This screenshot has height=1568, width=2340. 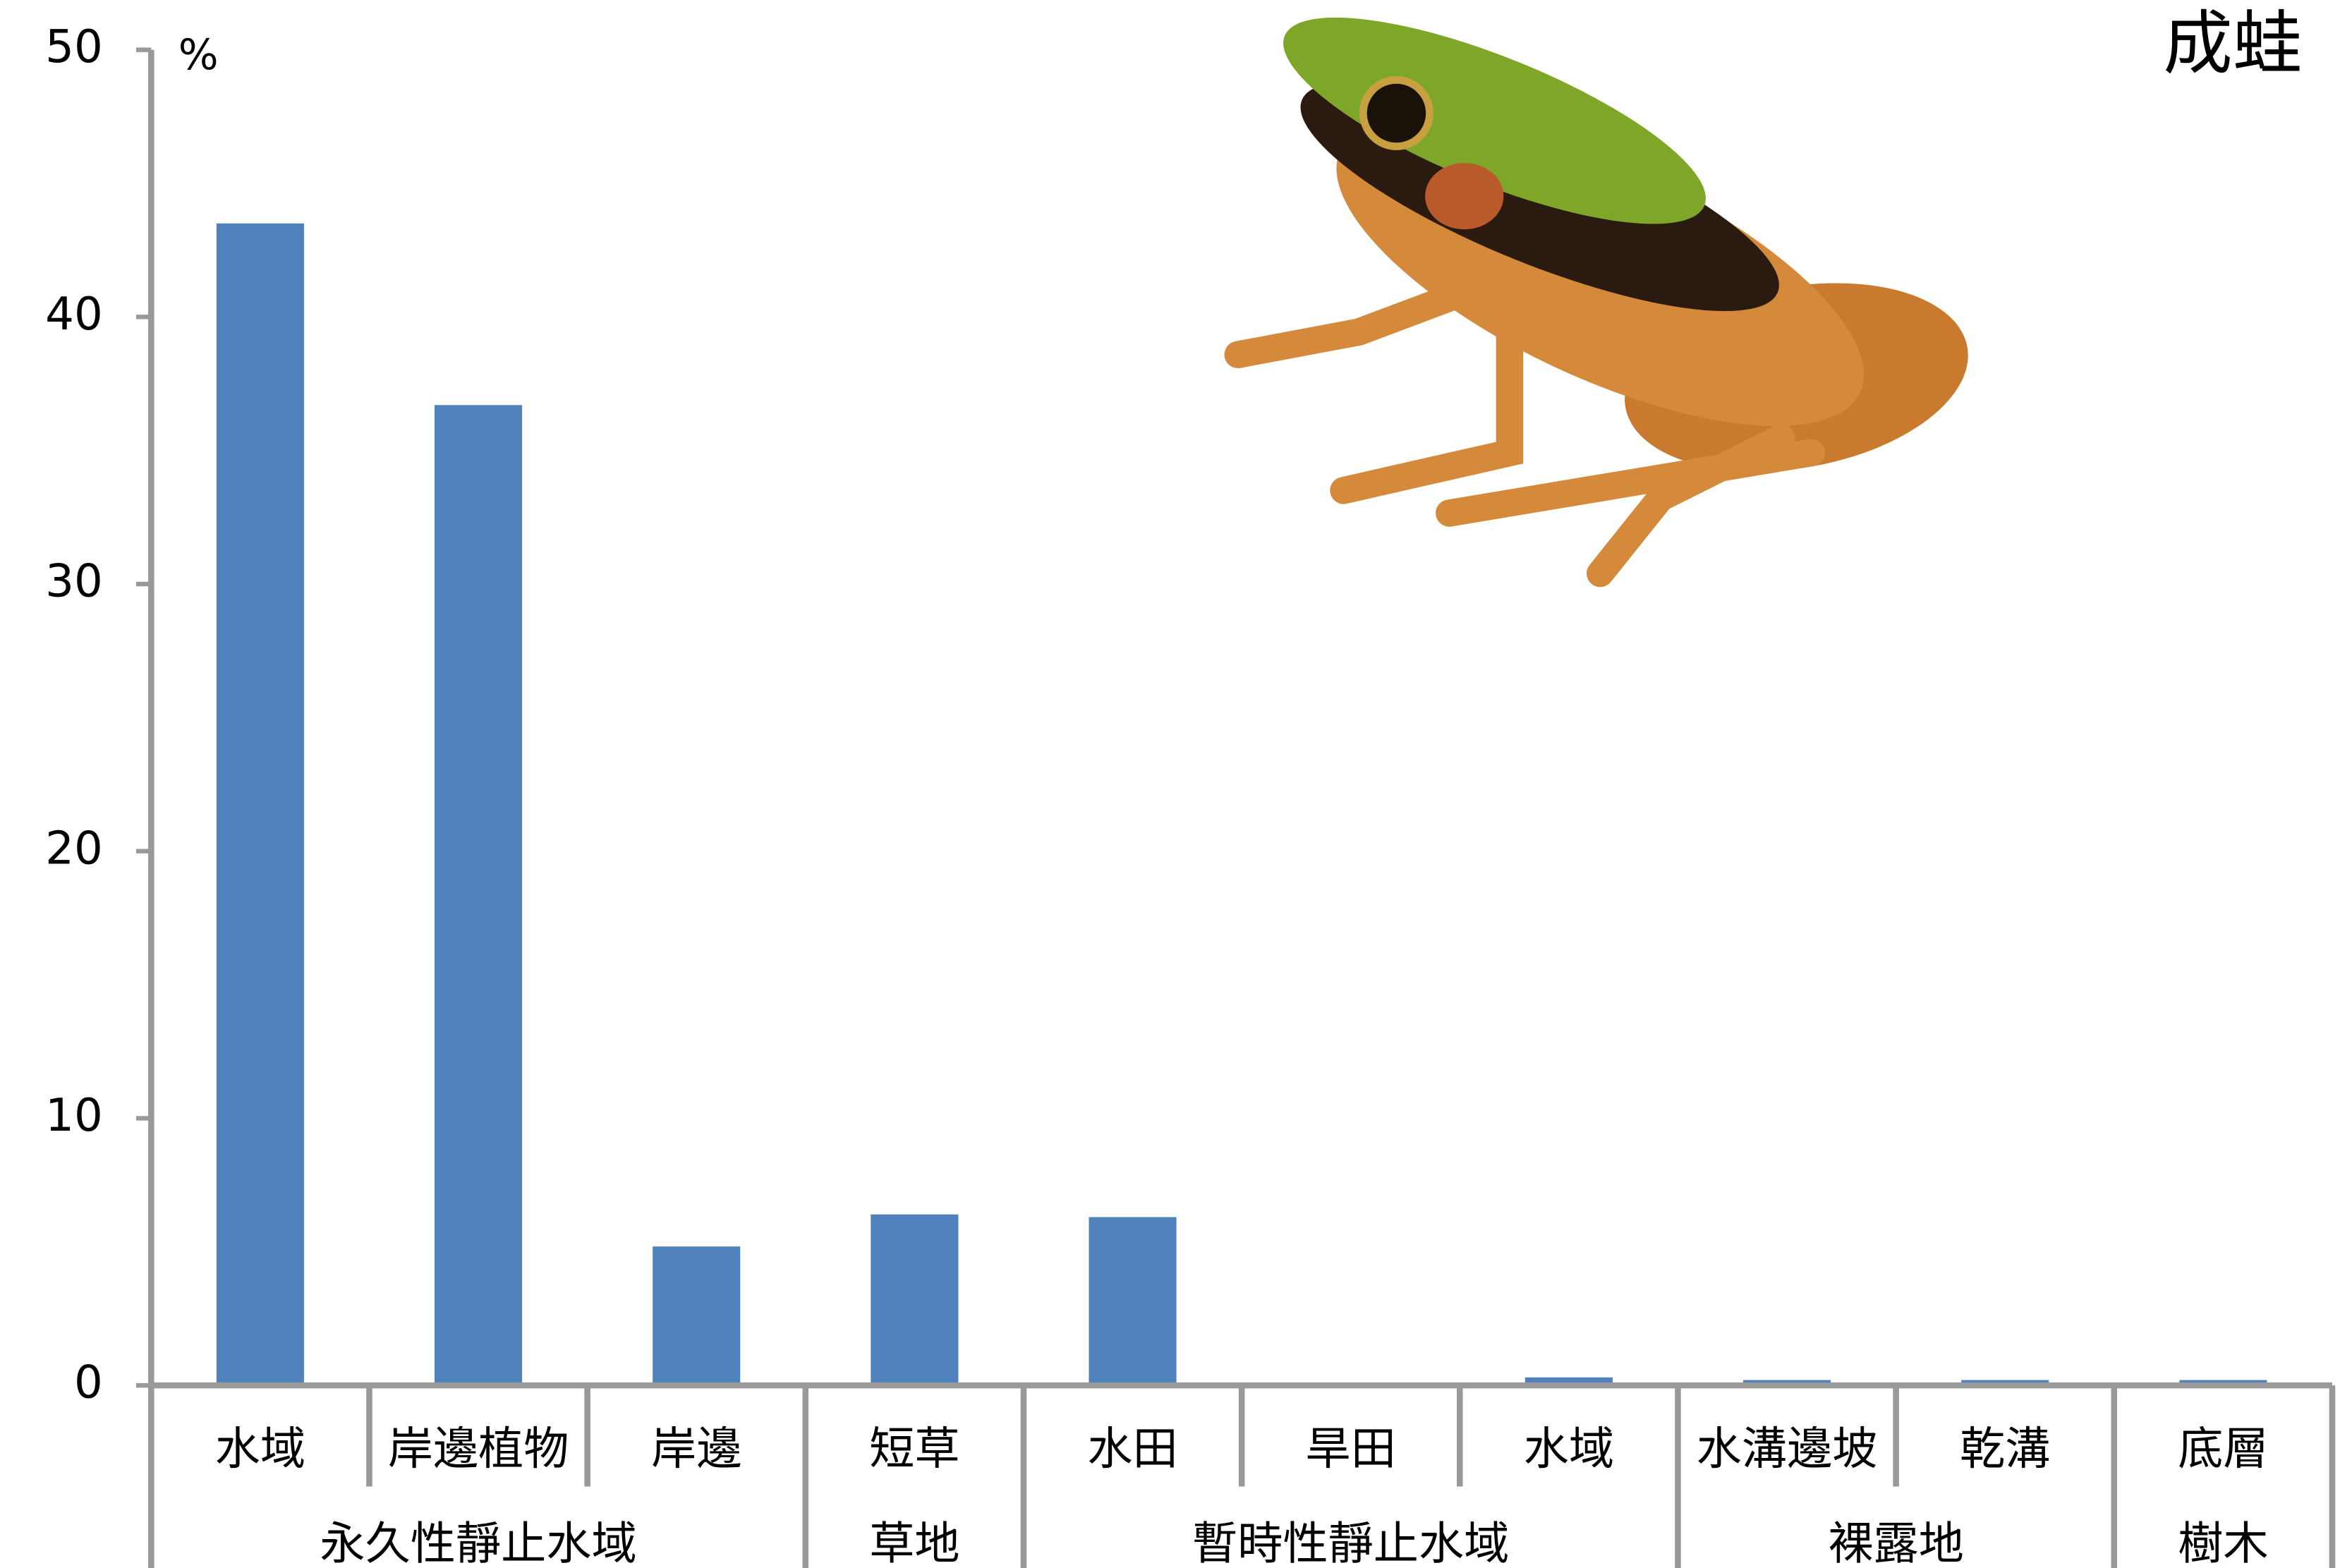 What do you see at coordinates (1788, 1449) in the screenshot?
I see `x-tick-label: 水溝邊坡` at bounding box center [1788, 1449].